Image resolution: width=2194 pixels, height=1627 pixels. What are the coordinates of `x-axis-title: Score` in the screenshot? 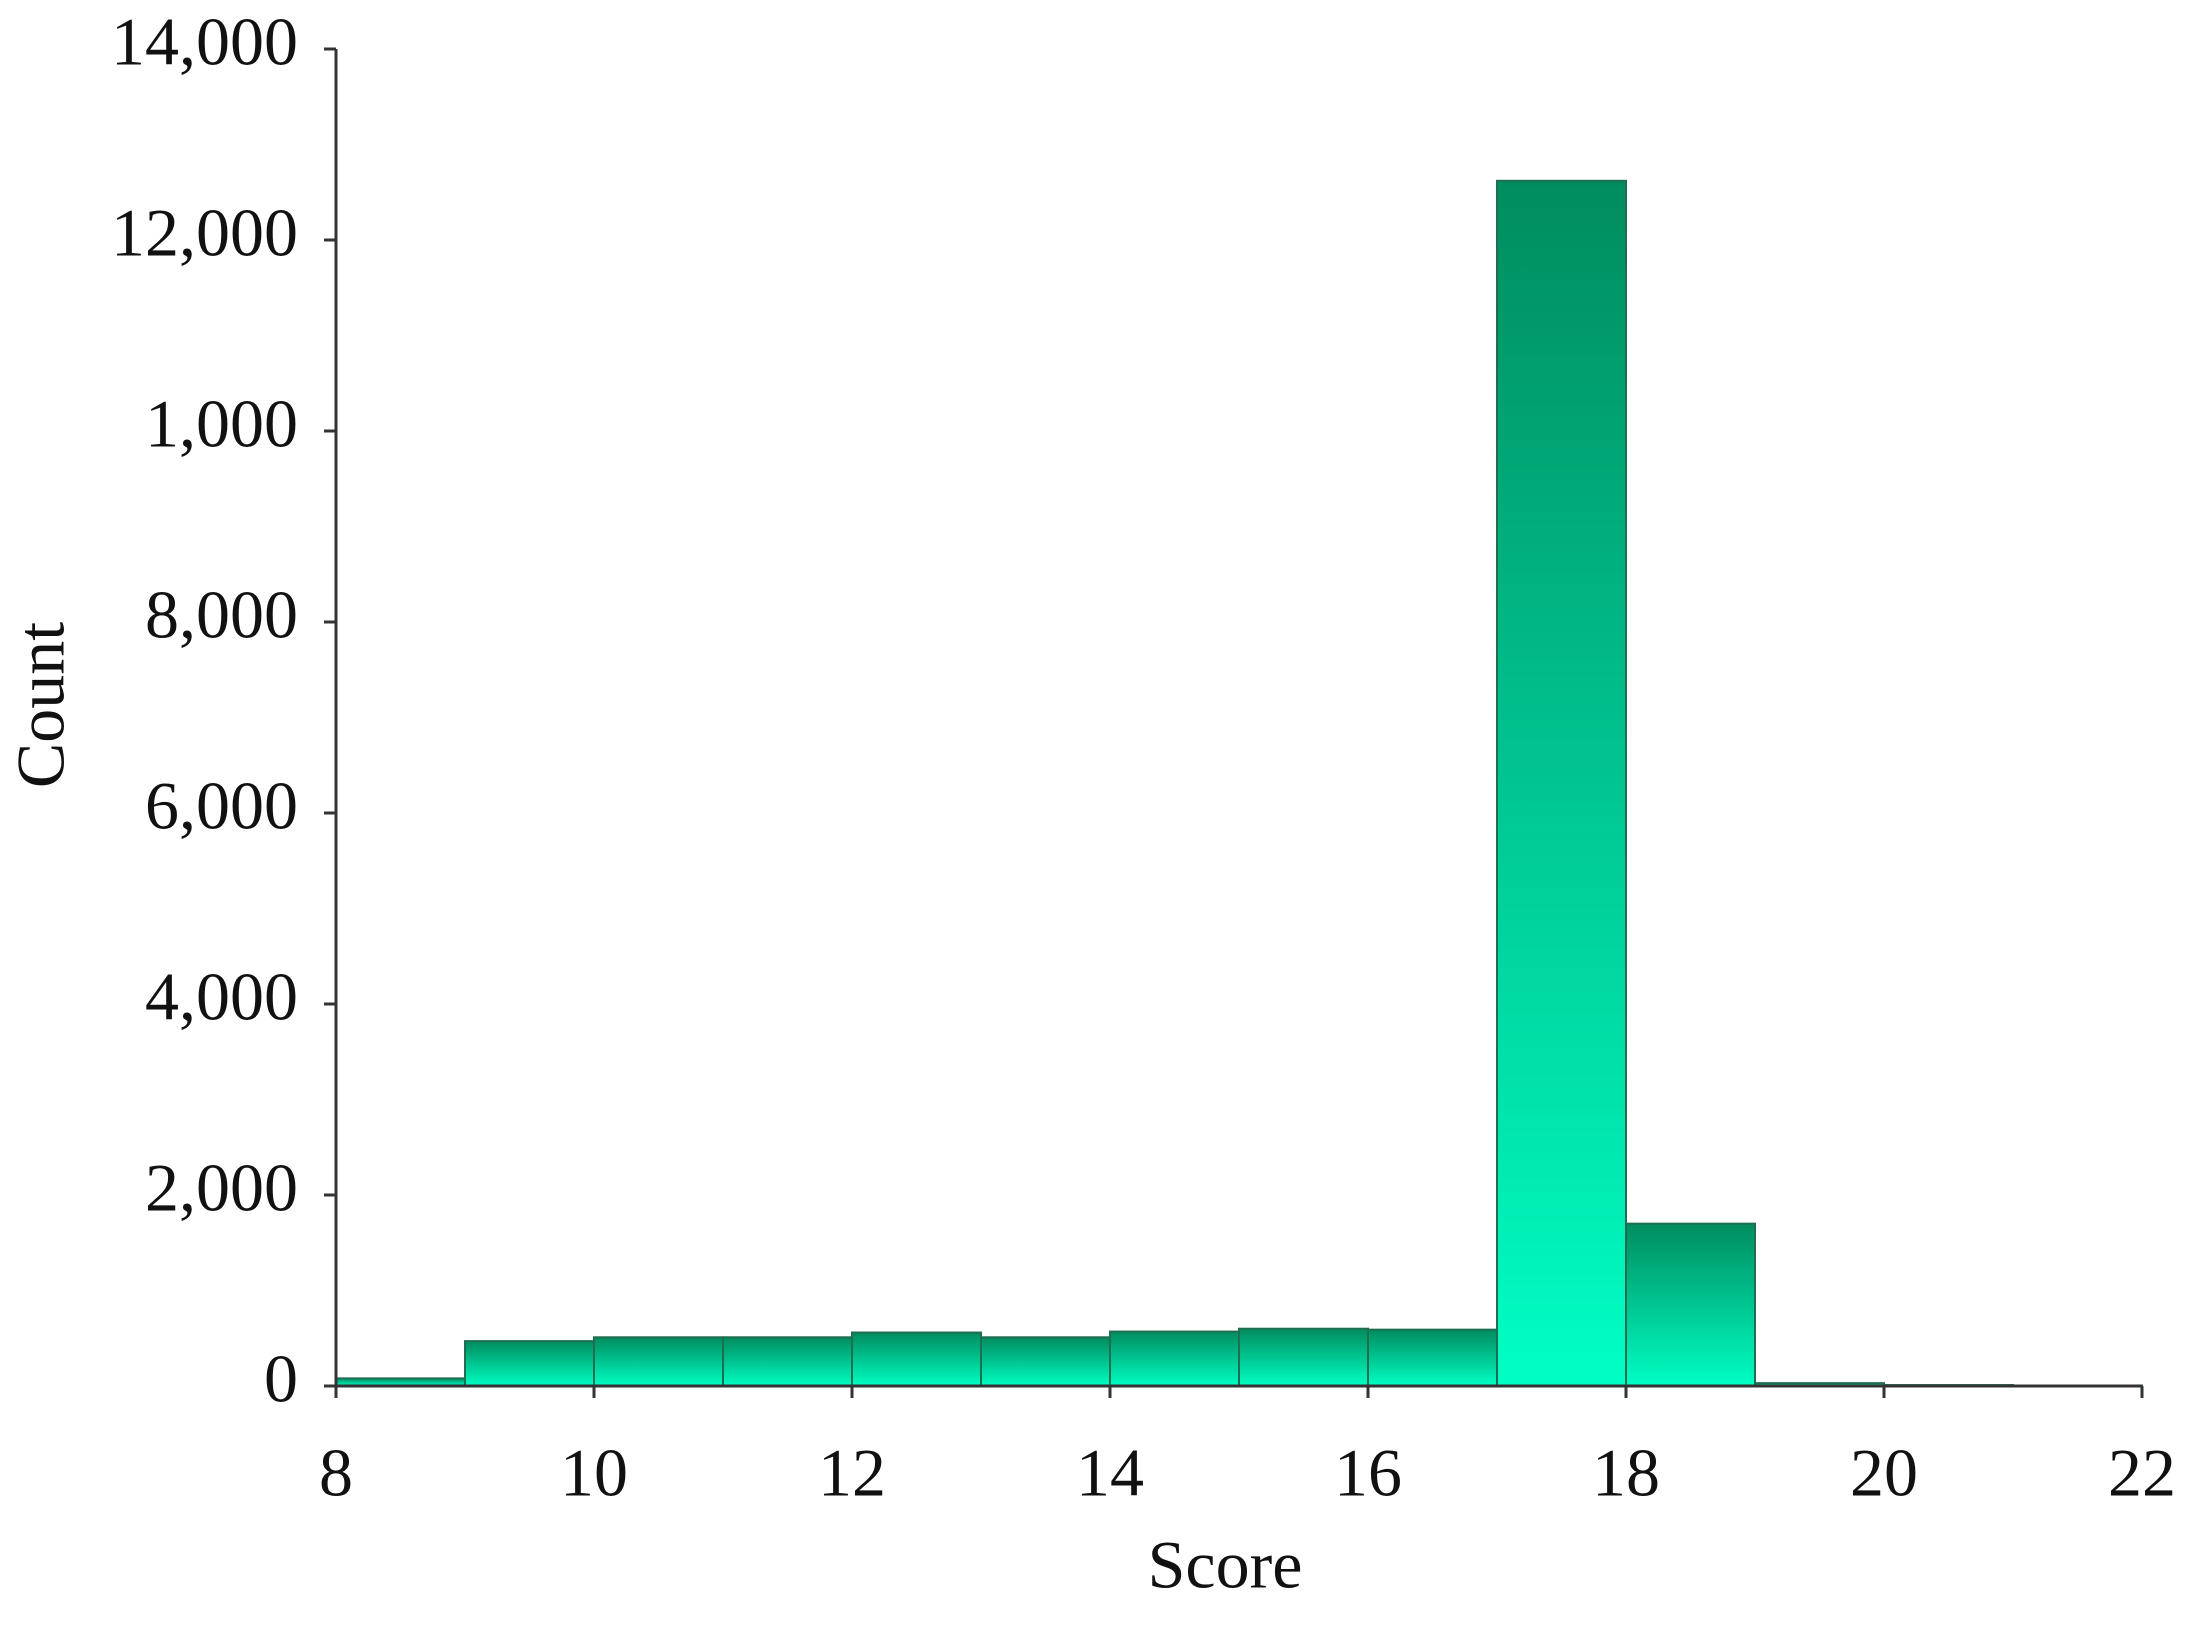 It's located at (1225, 1565).